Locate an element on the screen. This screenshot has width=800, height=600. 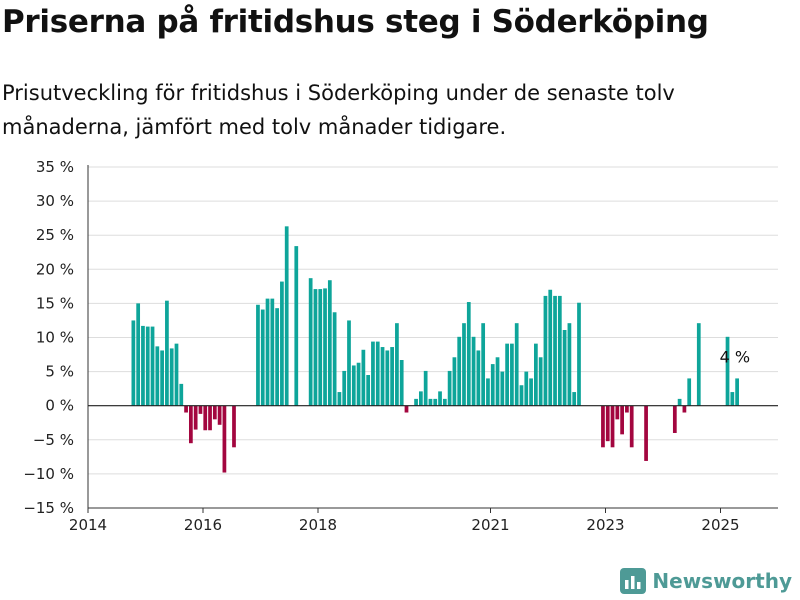
y-tick-label: 20 % is located at coordinates (55, 269).